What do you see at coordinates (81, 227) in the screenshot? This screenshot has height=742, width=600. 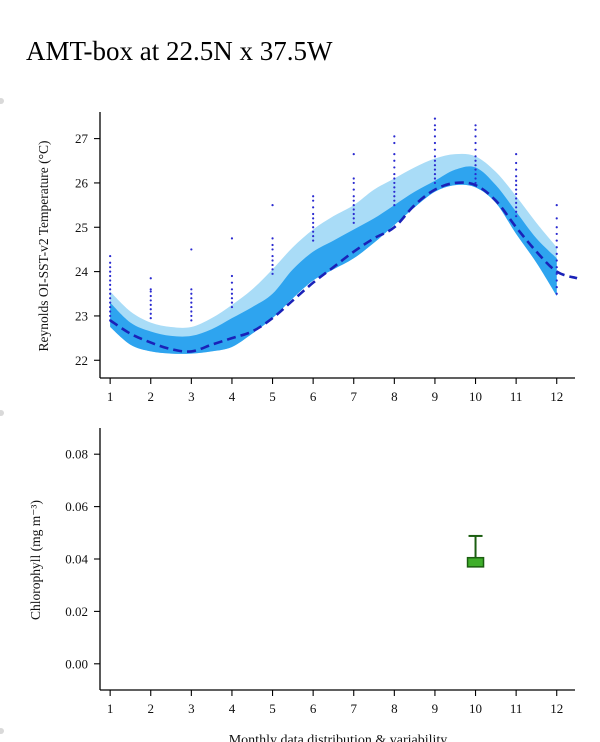 I see `y-tick-label: 25` at bounding box center [81, 227].